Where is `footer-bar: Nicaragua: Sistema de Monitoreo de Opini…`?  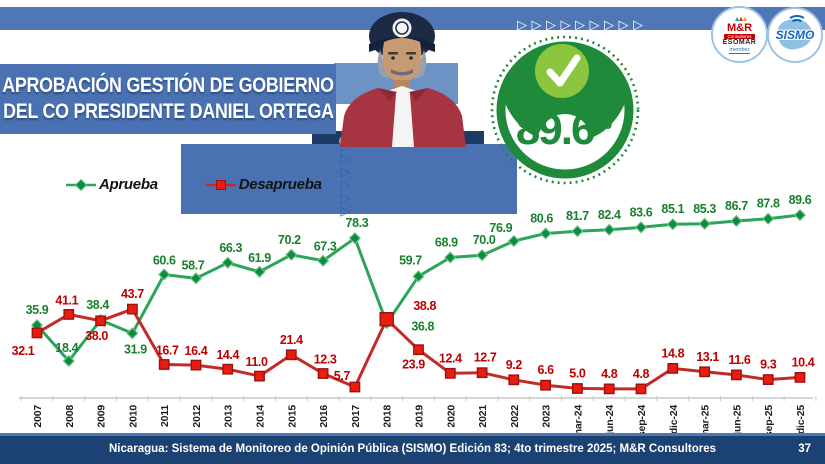
footer-bar: Nicaragua: Sistema de Monitoreo de Opini… is located at coordinates (412, 450).